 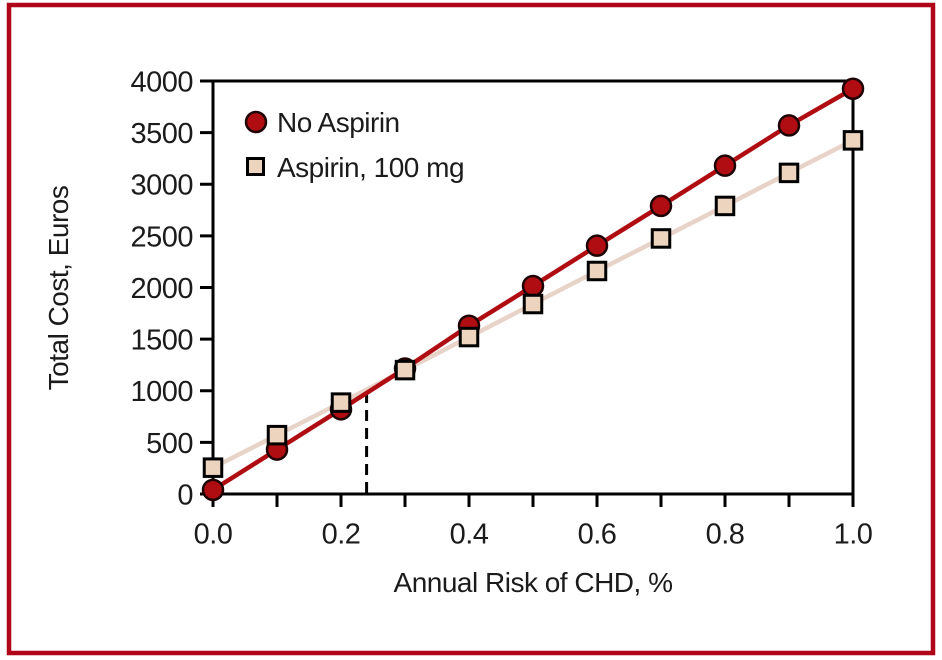 I want to click on x-tick-label: 0.0, so click(x=213, y=534).